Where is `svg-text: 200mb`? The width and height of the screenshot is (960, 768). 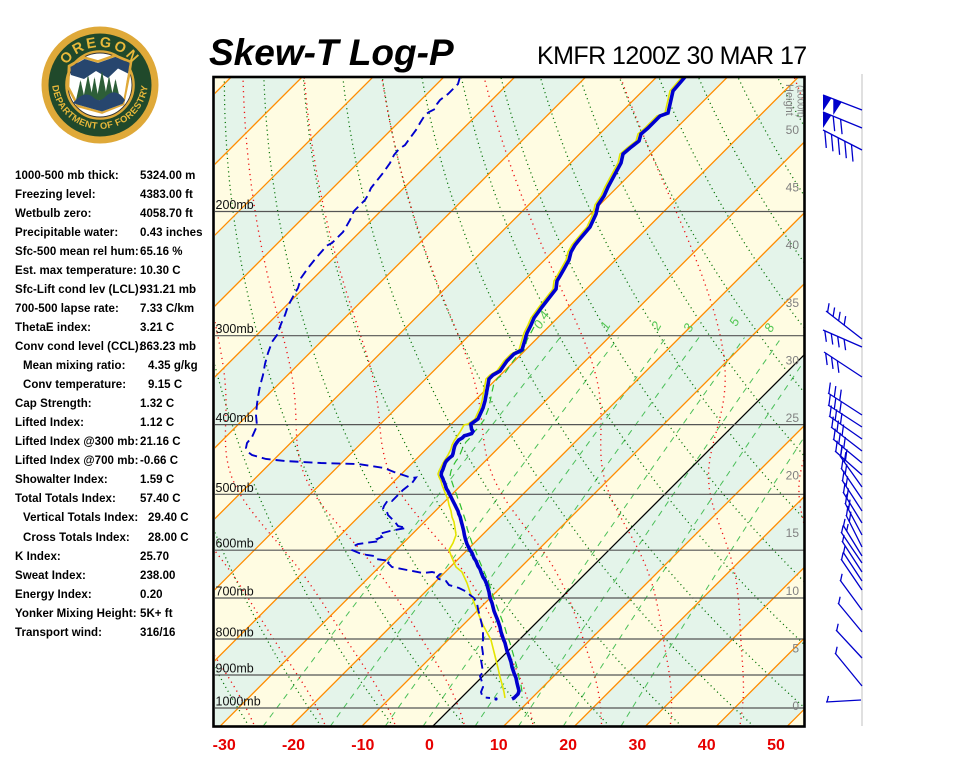 svg-text: 200mb is located at coordinates (235, 205).